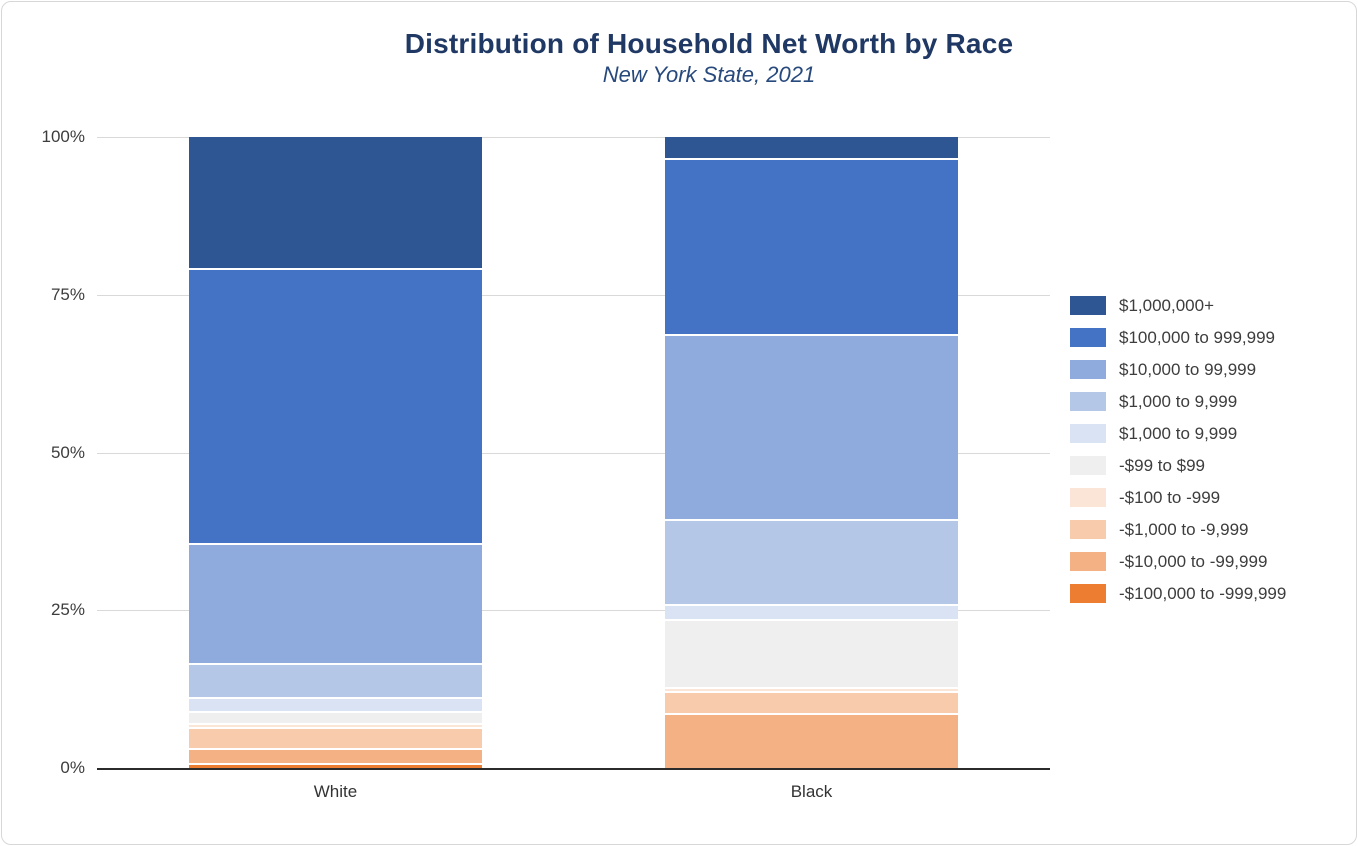 Image resolution: width=1358 pixels, height=846 pixels. I want to click on legend-label: -$99 to $99, so click(1162, 465).